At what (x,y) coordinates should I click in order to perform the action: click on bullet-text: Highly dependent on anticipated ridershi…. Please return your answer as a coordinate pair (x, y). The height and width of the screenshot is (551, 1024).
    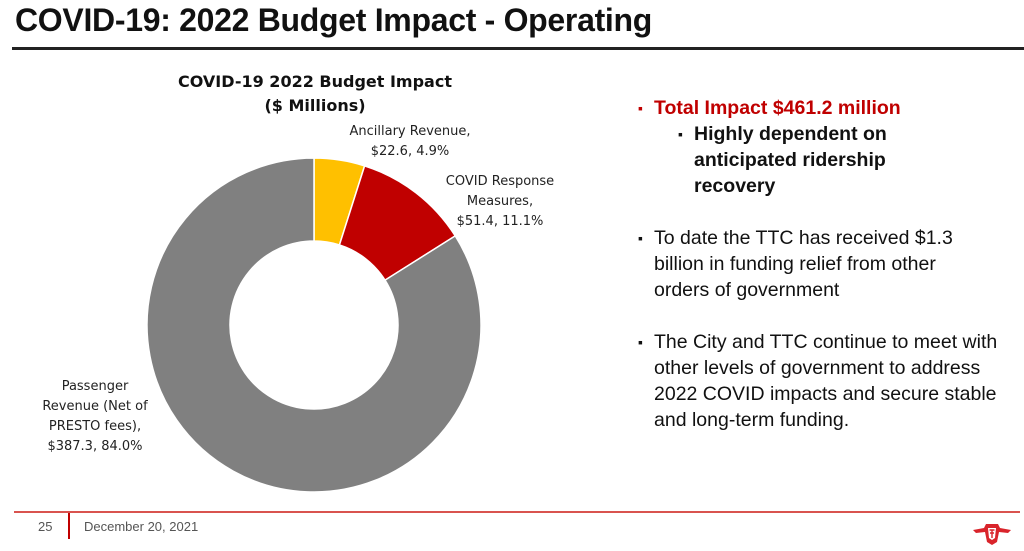
    Looking at the image, I should click on (790, 160).